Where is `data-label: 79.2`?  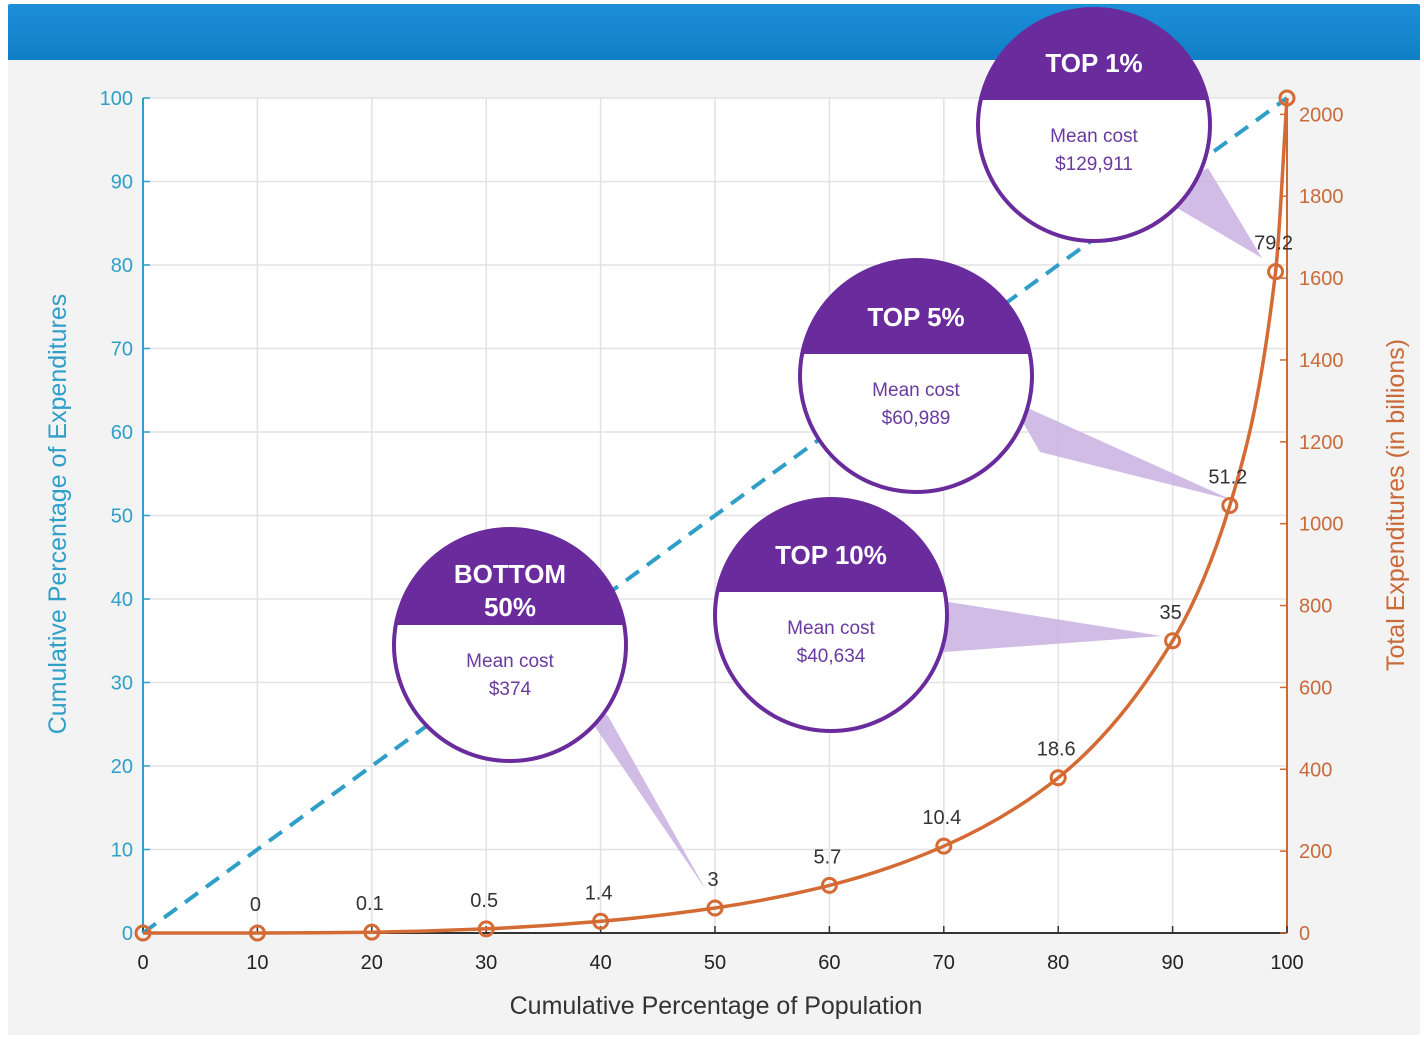
data-label: 79.2 is located at coordinates (1273, 244).